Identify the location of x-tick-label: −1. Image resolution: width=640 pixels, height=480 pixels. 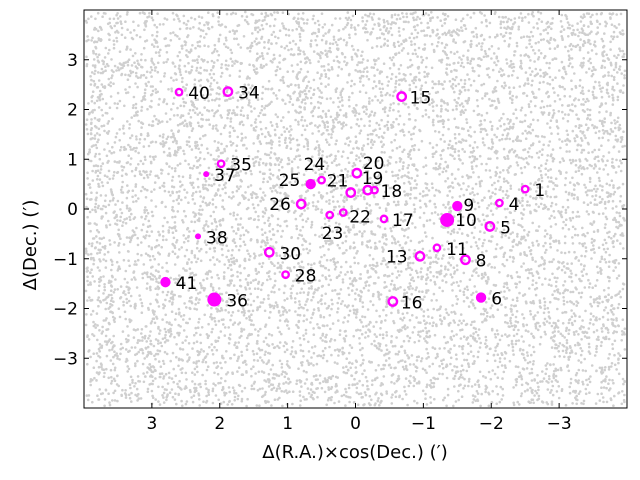
(423, 424).